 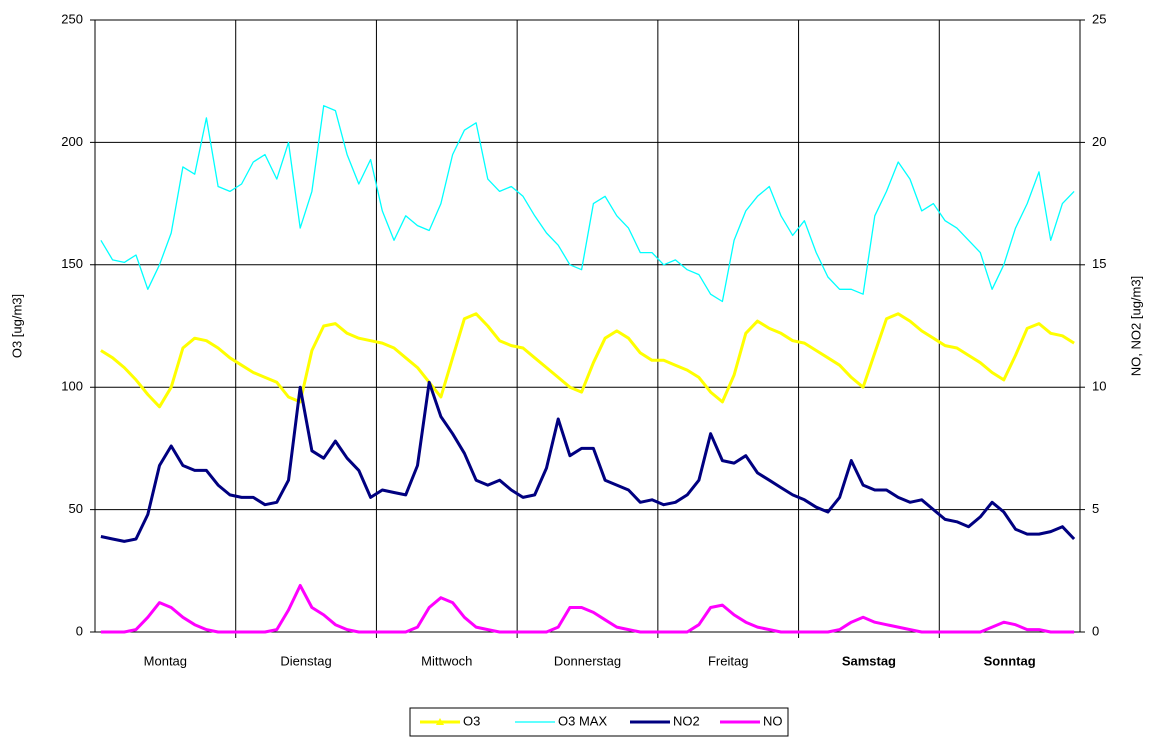 What do you see at coordinates (869, 660) in the screenshot?
I see `x-tick-label: Samstag` at bounding box center [869, 660].